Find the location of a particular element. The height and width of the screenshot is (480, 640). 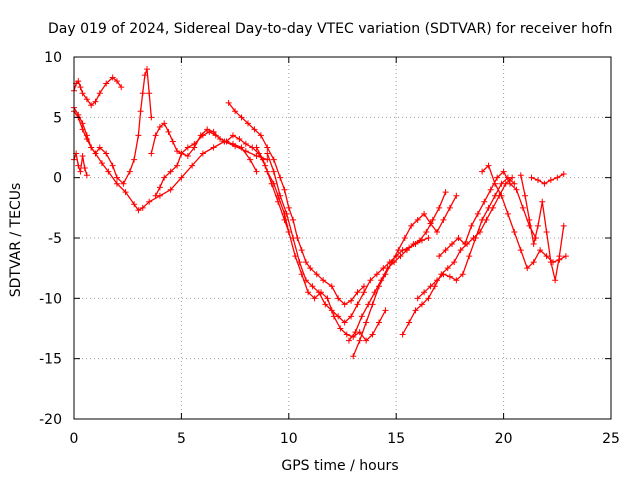

y-tick-label: 0 is located at coordinates (57, 179).